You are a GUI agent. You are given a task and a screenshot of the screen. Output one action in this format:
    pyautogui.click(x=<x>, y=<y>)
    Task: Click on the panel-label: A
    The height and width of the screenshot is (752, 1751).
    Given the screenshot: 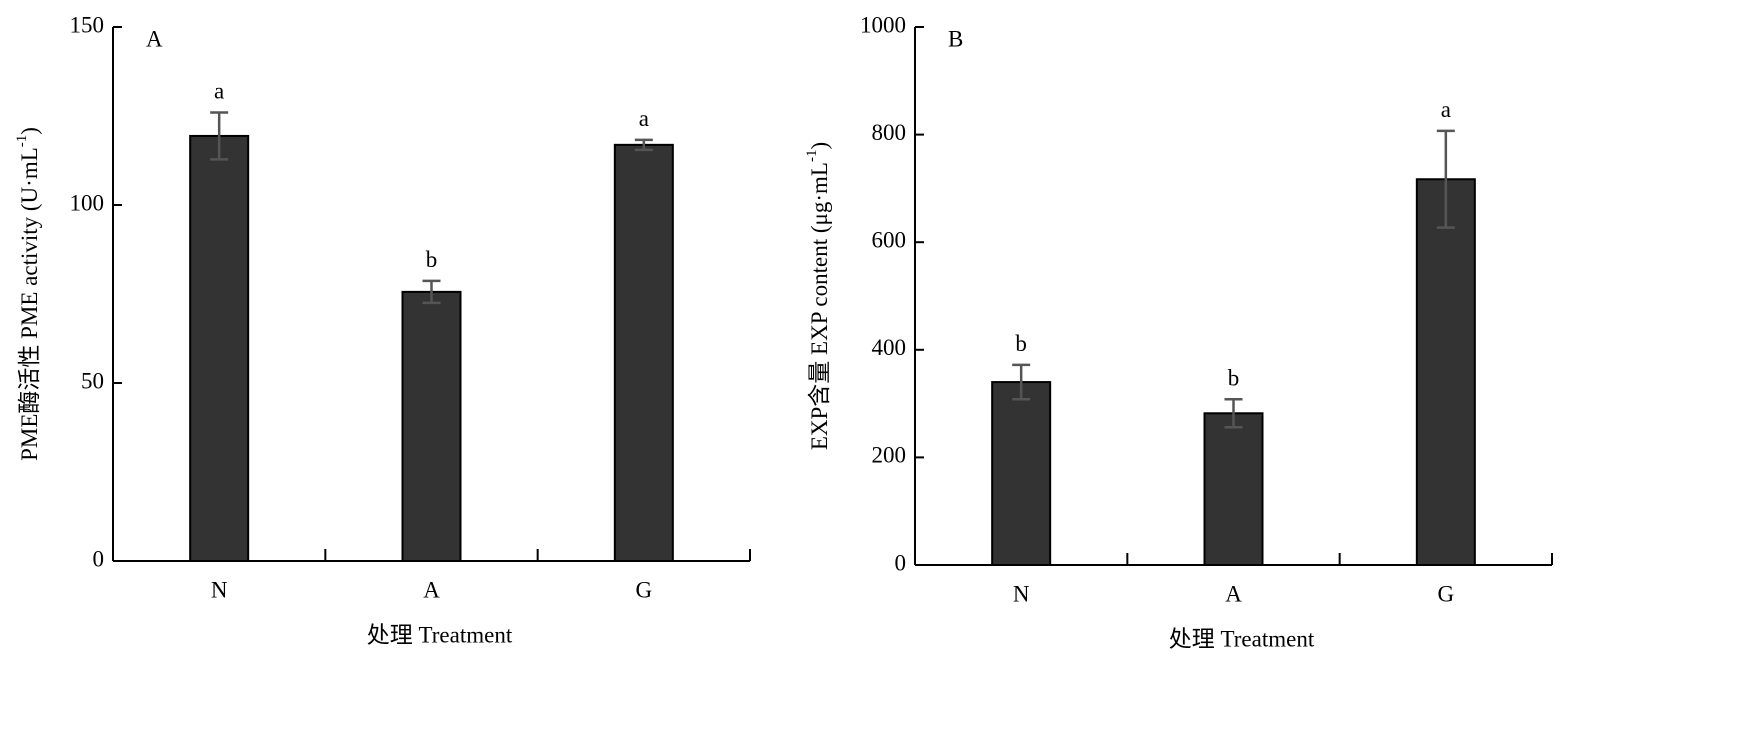 What is the action you would take?
    pyautogui.click(x=154, y=38)
    